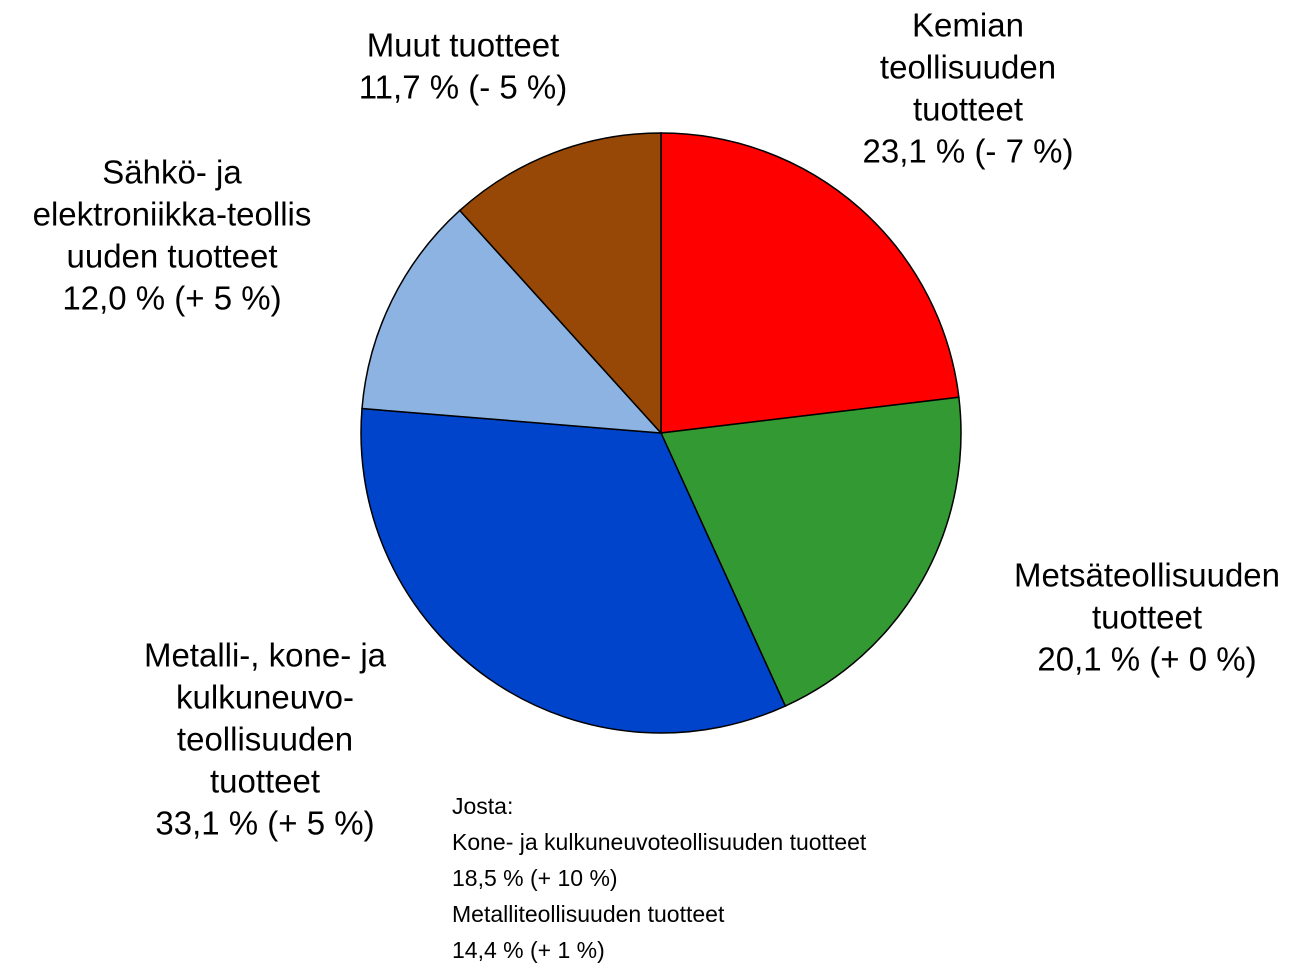  What do you see at coordinates (172, 172) in the screenshot?
I see `slice-label: Sähkö- ja` at bounding box center [172, 172].